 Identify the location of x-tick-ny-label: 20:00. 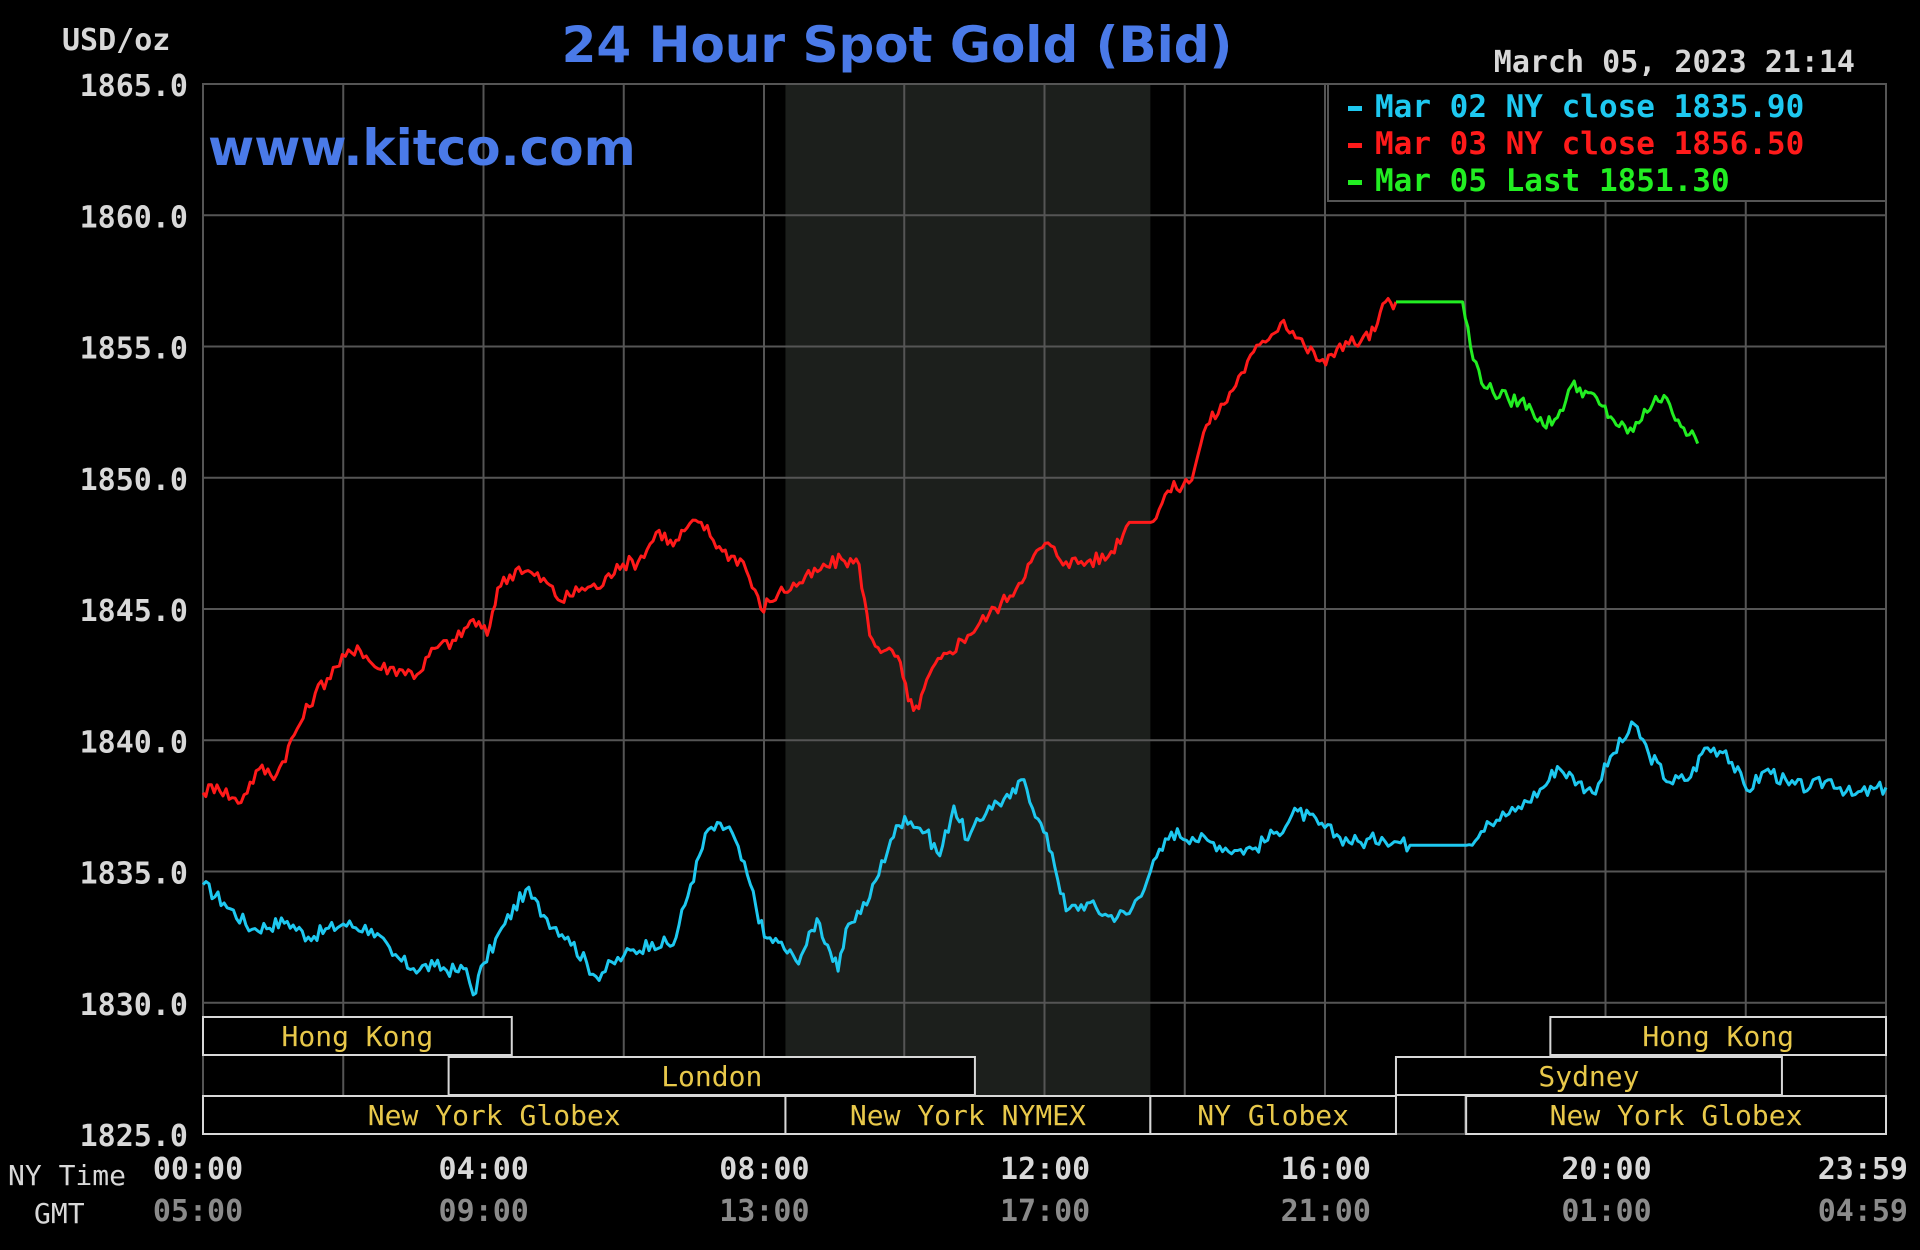
(1606, 1169).